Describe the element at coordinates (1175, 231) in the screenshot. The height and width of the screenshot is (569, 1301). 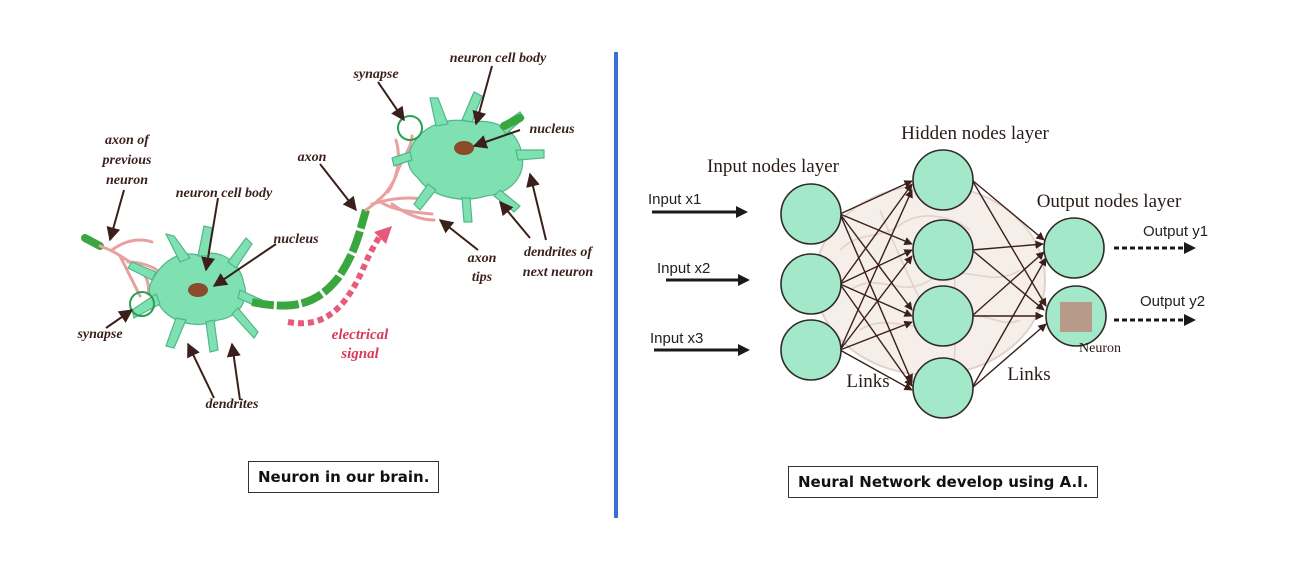
I see `label-output-y1: Output y1` at that location.